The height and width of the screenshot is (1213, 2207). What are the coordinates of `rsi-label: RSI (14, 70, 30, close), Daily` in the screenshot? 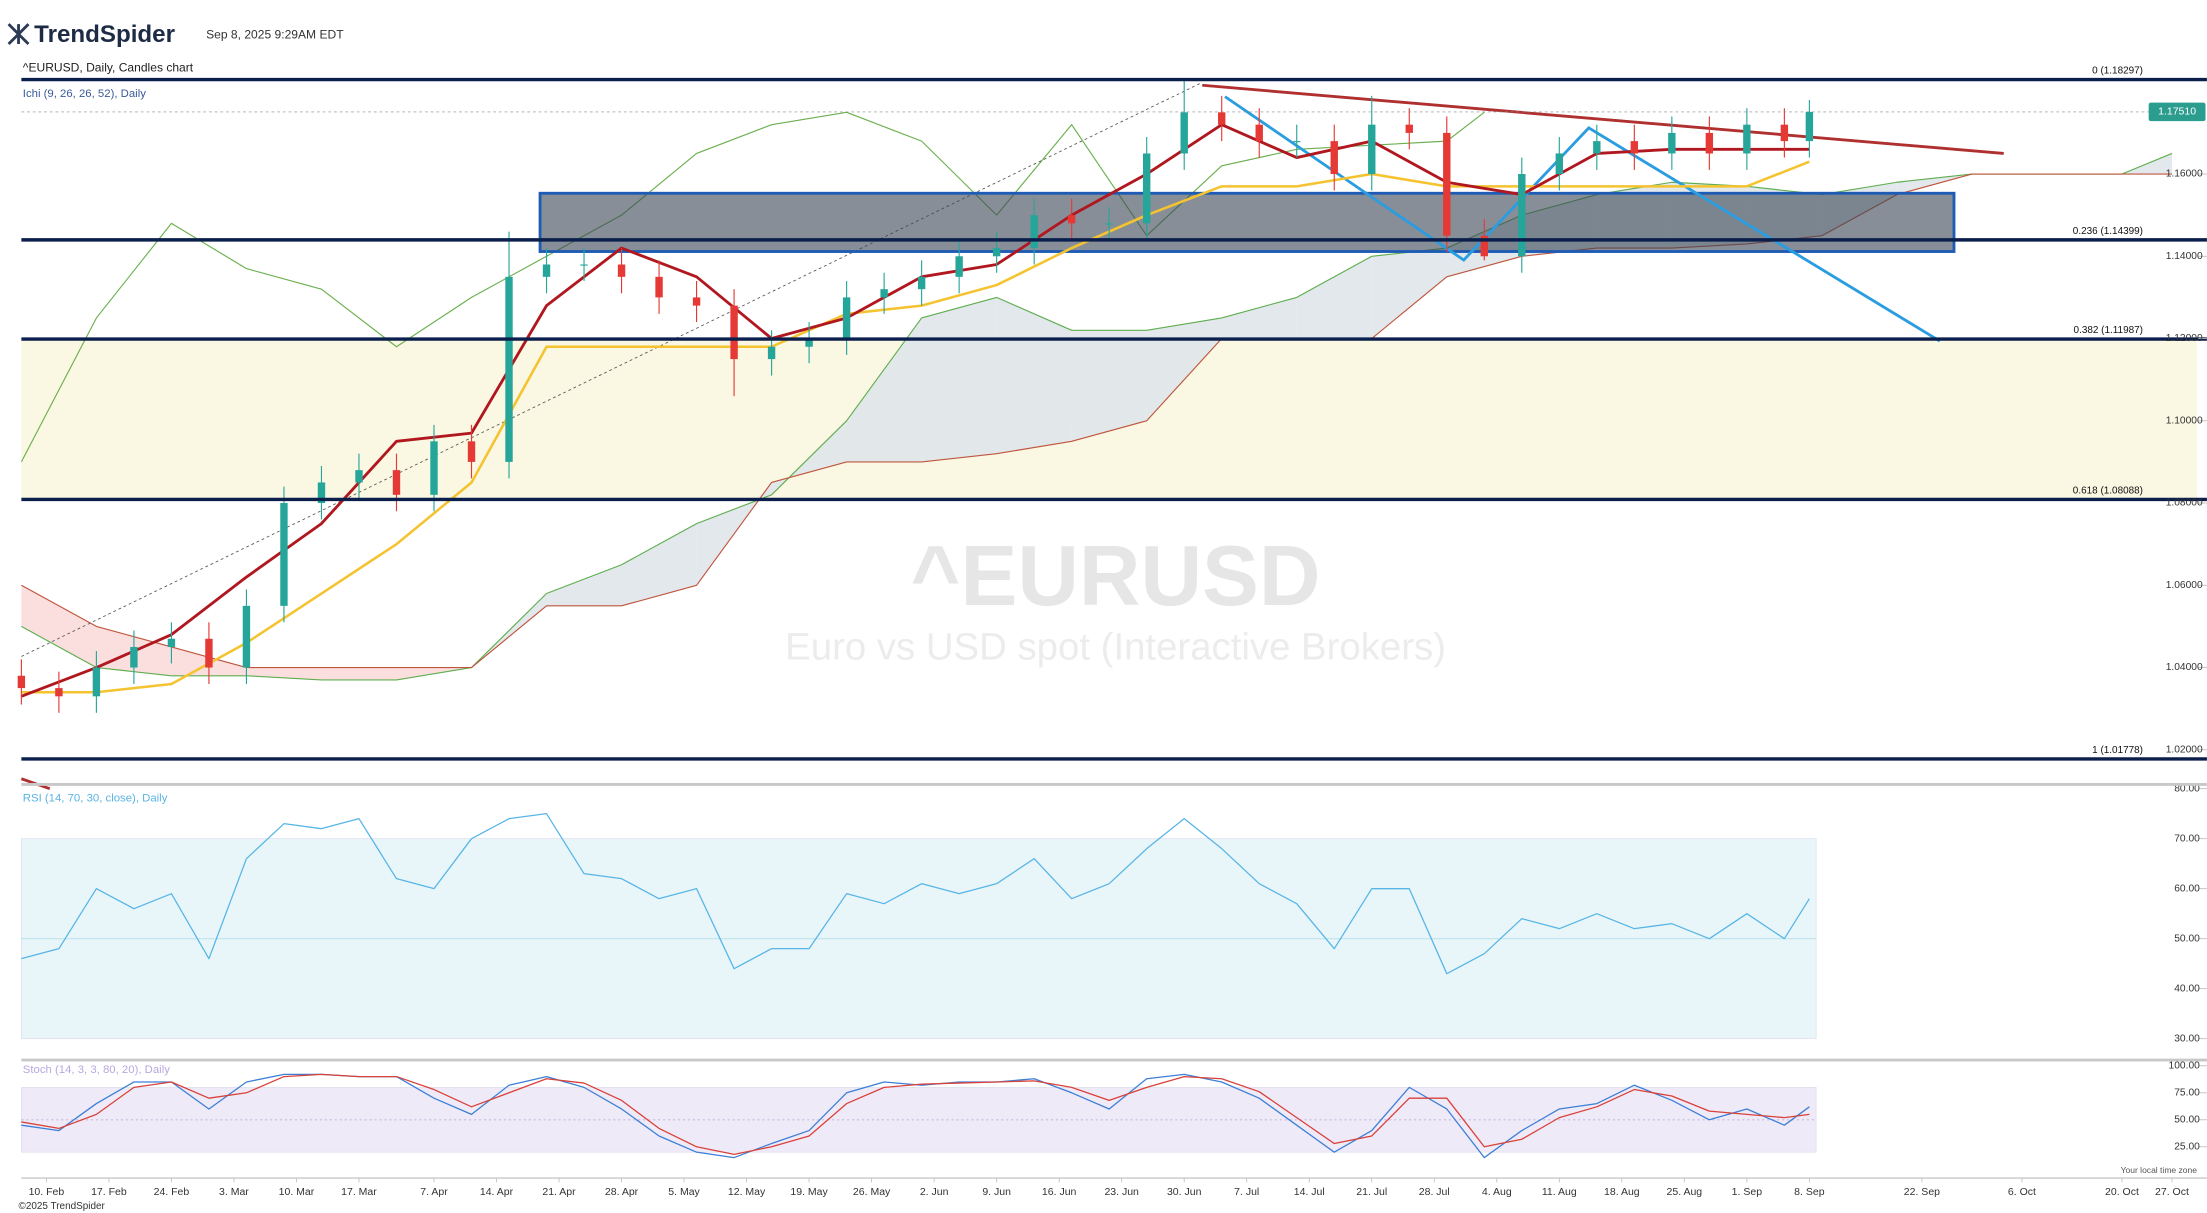 It's located at (95, 799).